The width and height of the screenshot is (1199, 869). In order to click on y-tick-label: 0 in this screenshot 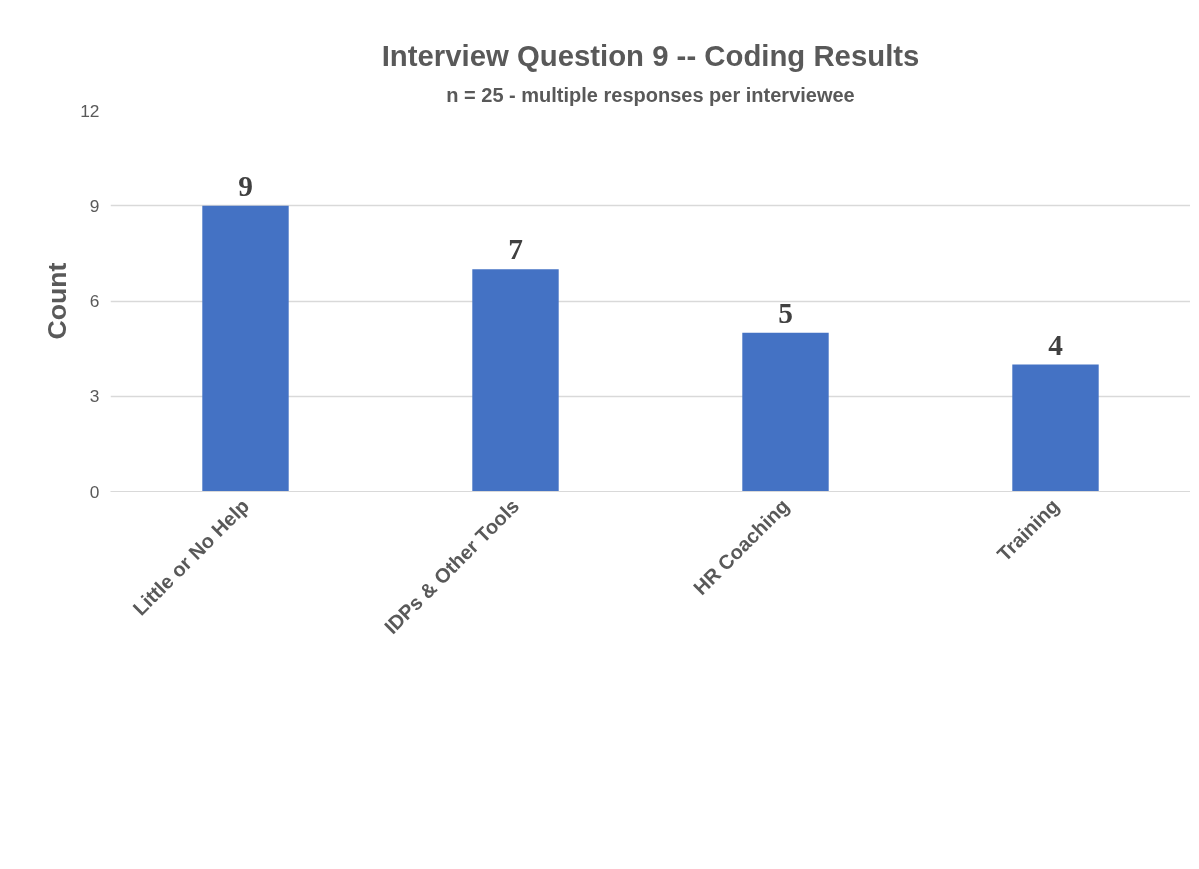, I will do `click(94, 491)`.